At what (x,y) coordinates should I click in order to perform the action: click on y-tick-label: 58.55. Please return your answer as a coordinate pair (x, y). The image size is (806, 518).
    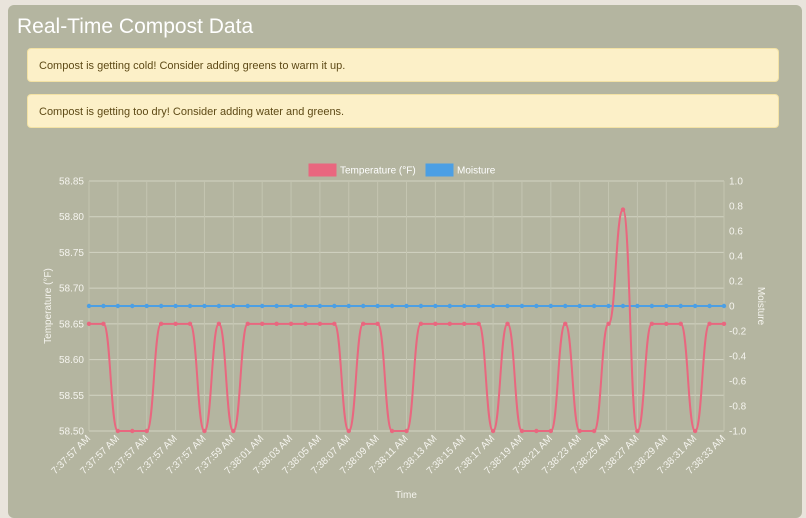
    Looking at the image, I should click on (71, 396).